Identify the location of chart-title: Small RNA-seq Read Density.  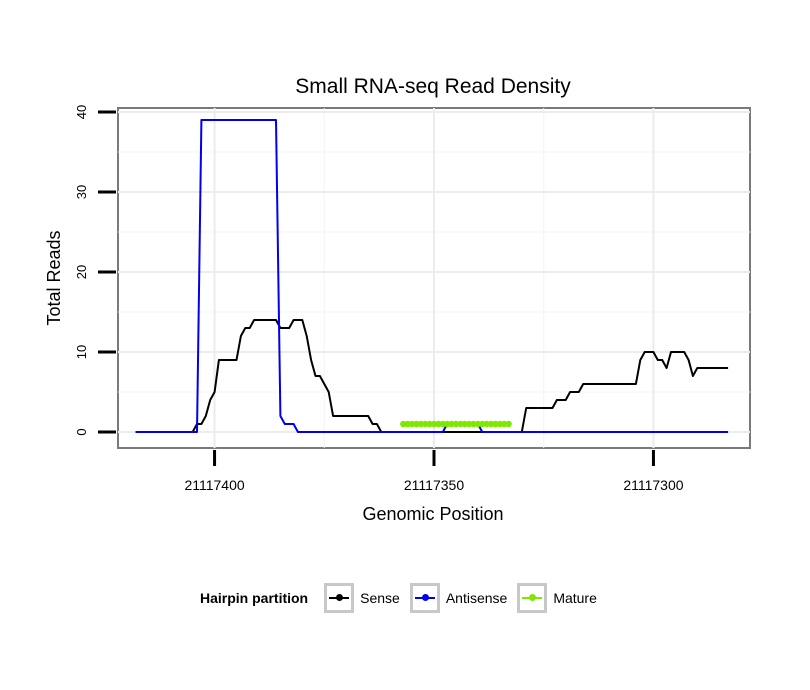
(433, 86).